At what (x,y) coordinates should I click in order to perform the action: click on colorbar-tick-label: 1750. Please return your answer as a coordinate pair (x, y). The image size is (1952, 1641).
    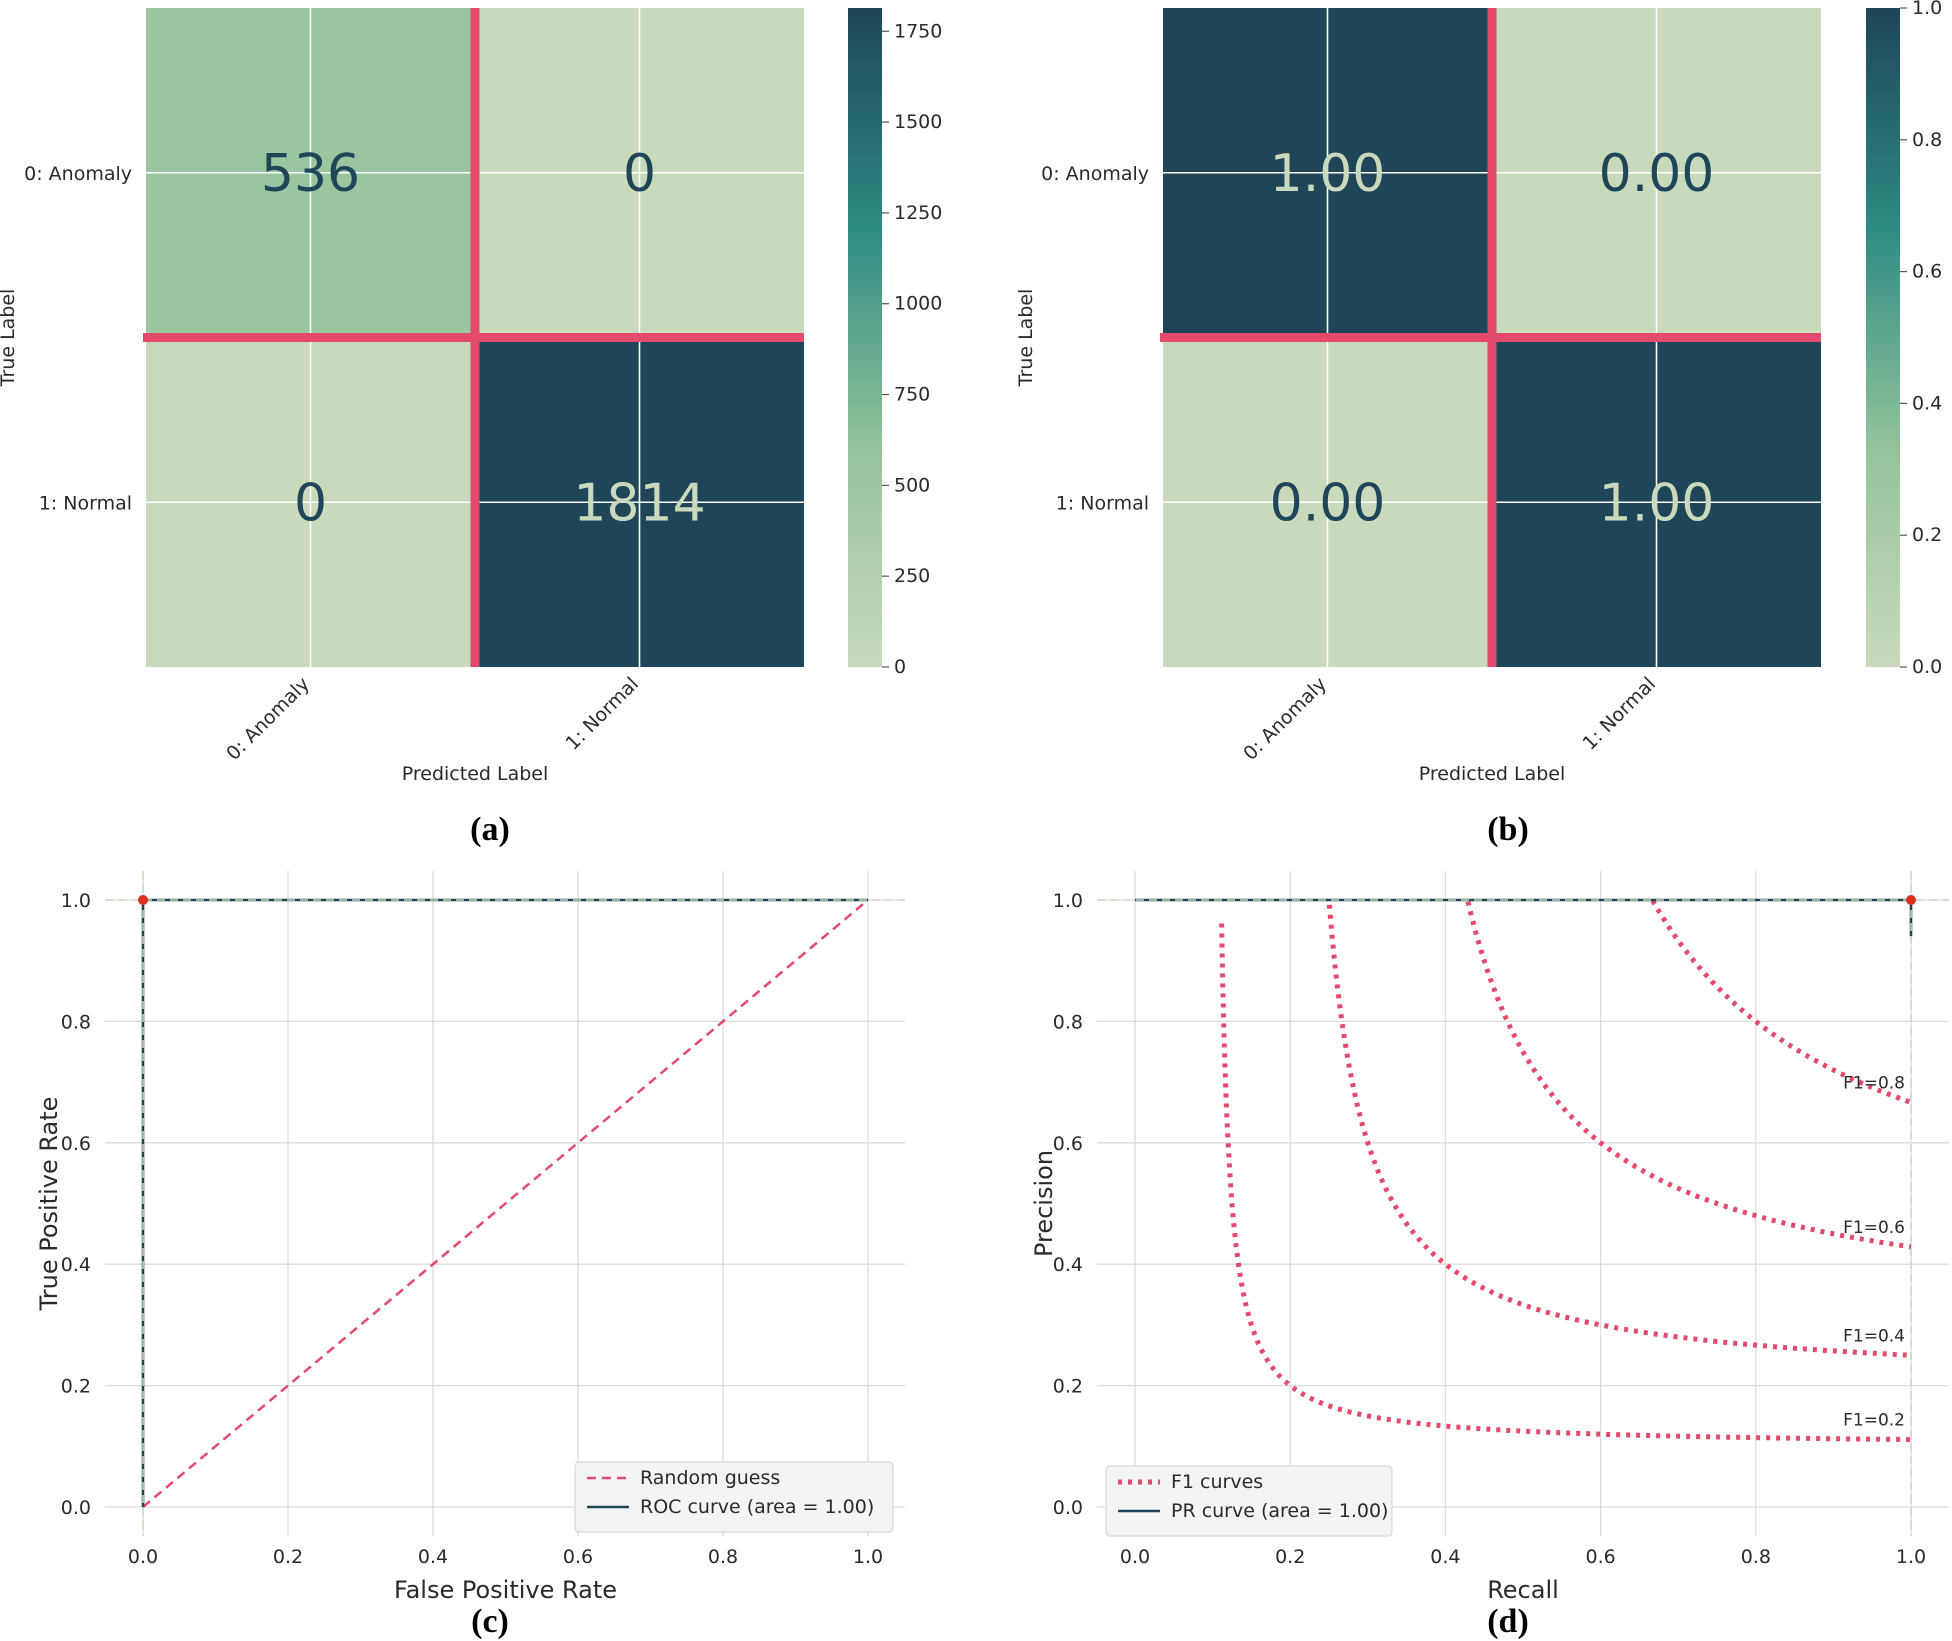
    Looking at the image, I should click on (918, 31).